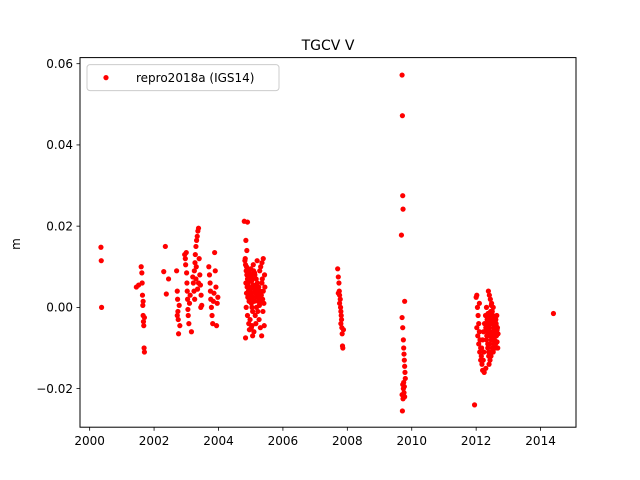 This screenshot has width=640, height=480. I want to click on y-axis-label: m, so click(16, 244).